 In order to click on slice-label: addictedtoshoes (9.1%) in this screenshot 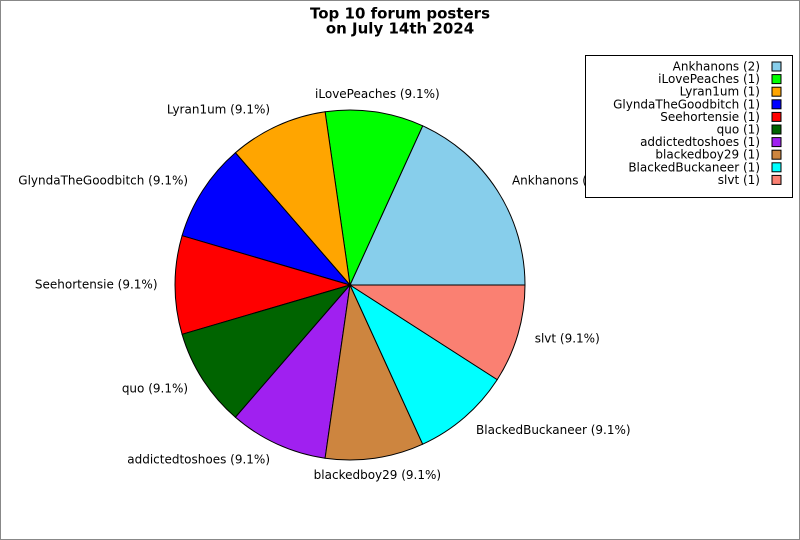, I will do `click(198, 460)`.